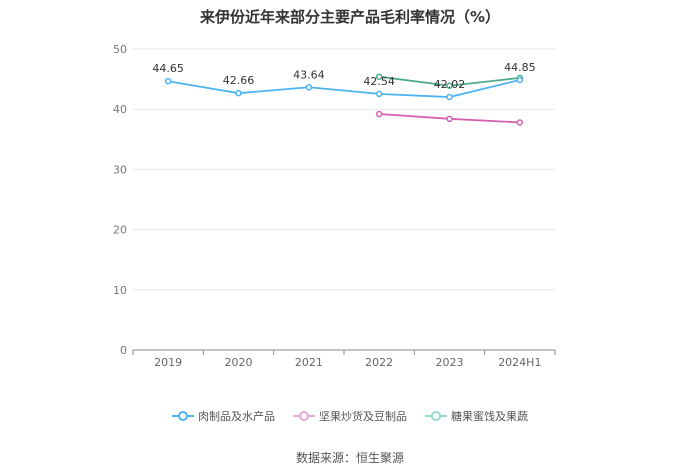 The height and width of the screenshot is (473, 700). What do you see at coordinates (309, 74) in the screenshot?
I see `data-label: 43.64` at bounding box center [309, 74].